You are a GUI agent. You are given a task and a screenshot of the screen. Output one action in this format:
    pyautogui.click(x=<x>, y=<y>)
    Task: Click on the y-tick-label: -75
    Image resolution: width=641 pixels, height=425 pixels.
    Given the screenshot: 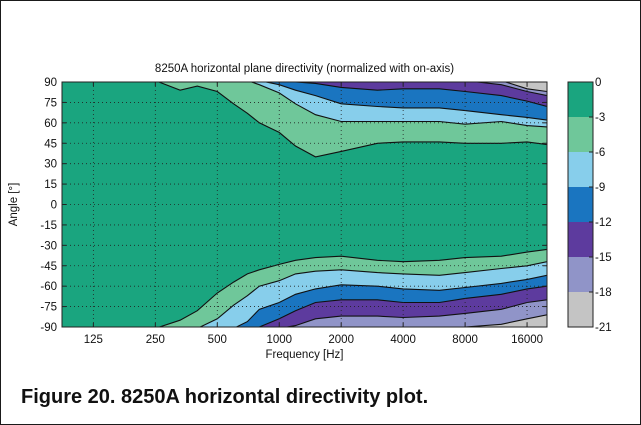 What is the action you would take?
    pyautogui.click(x=48, y=308)
    